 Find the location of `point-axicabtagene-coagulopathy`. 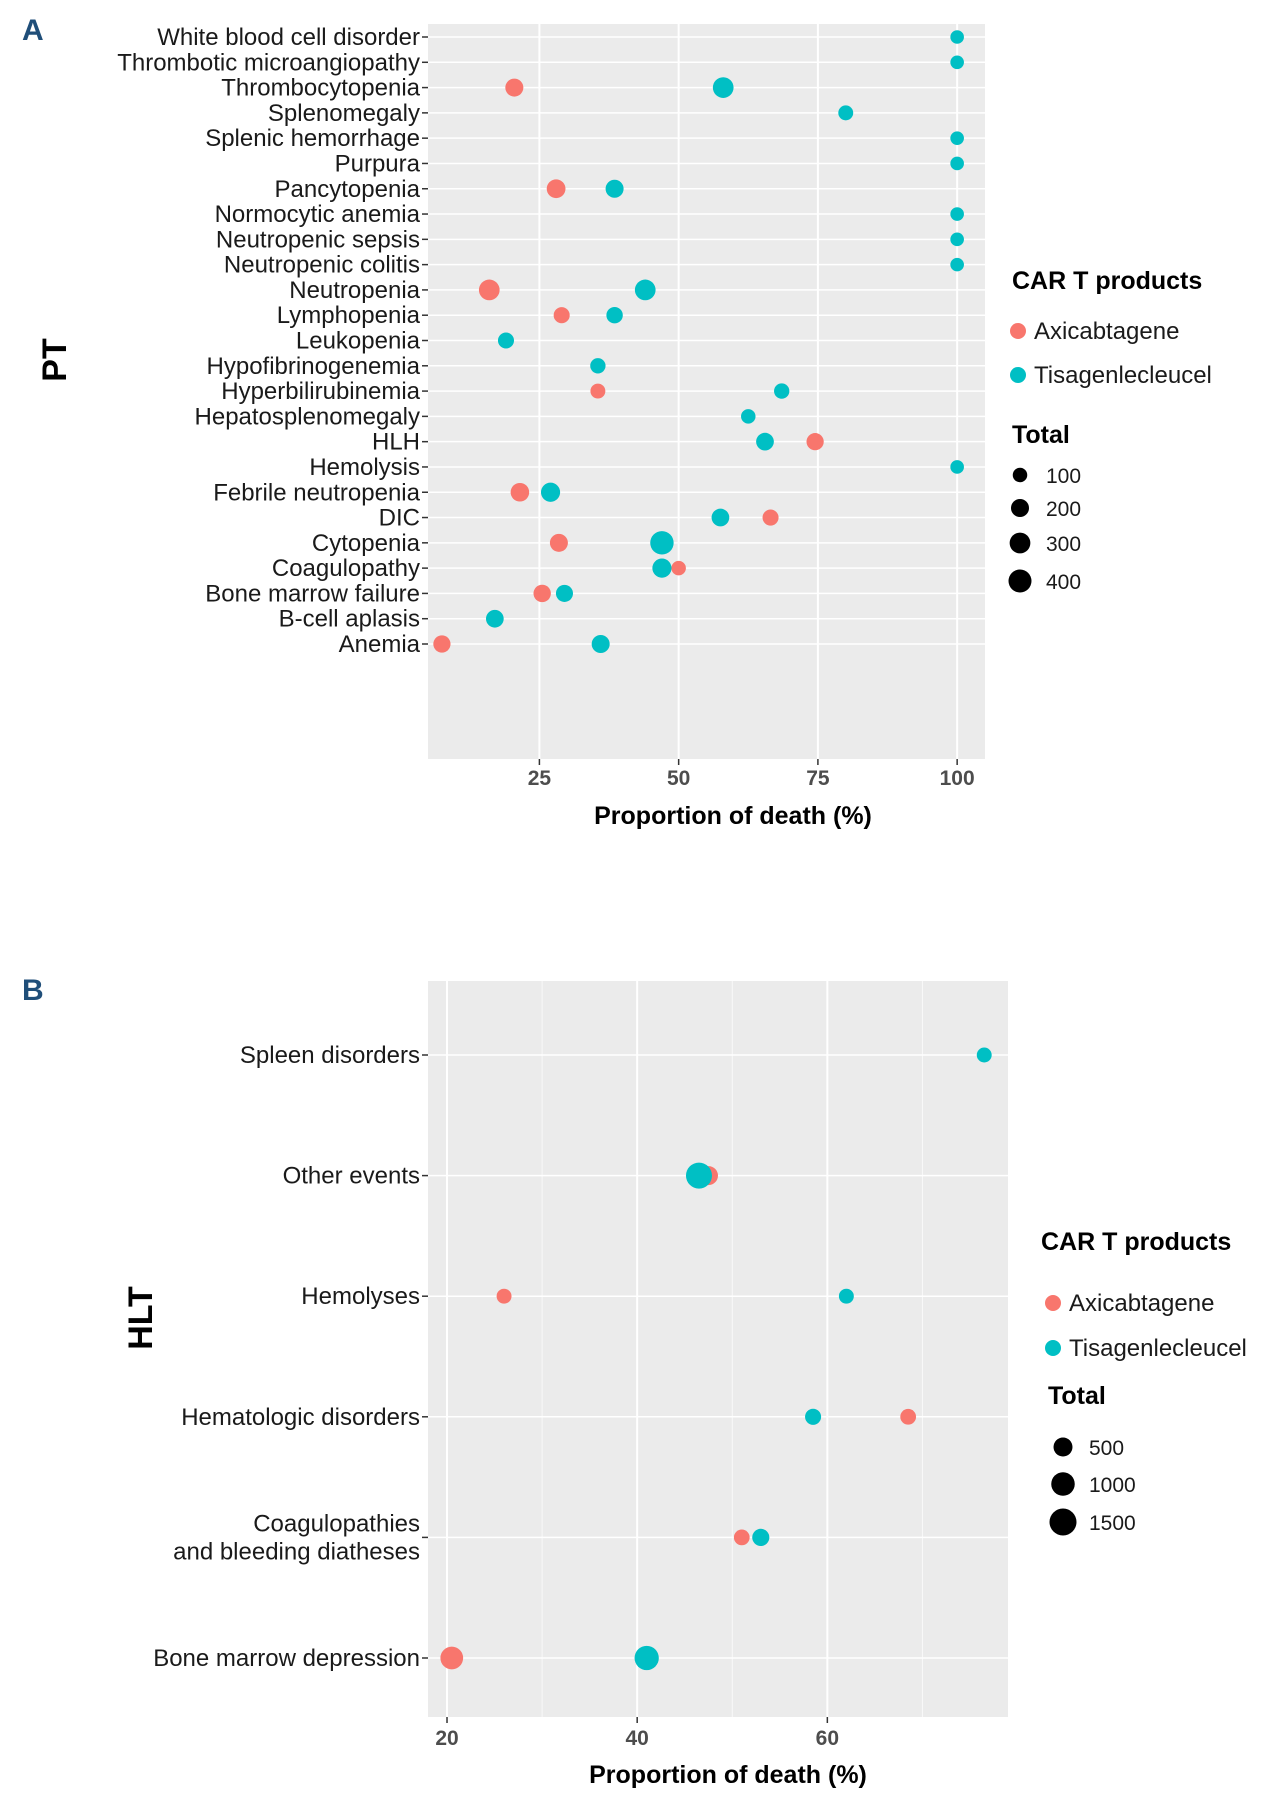

point-axicabtagene-coagulopathy is located at coordinates (678, 568).